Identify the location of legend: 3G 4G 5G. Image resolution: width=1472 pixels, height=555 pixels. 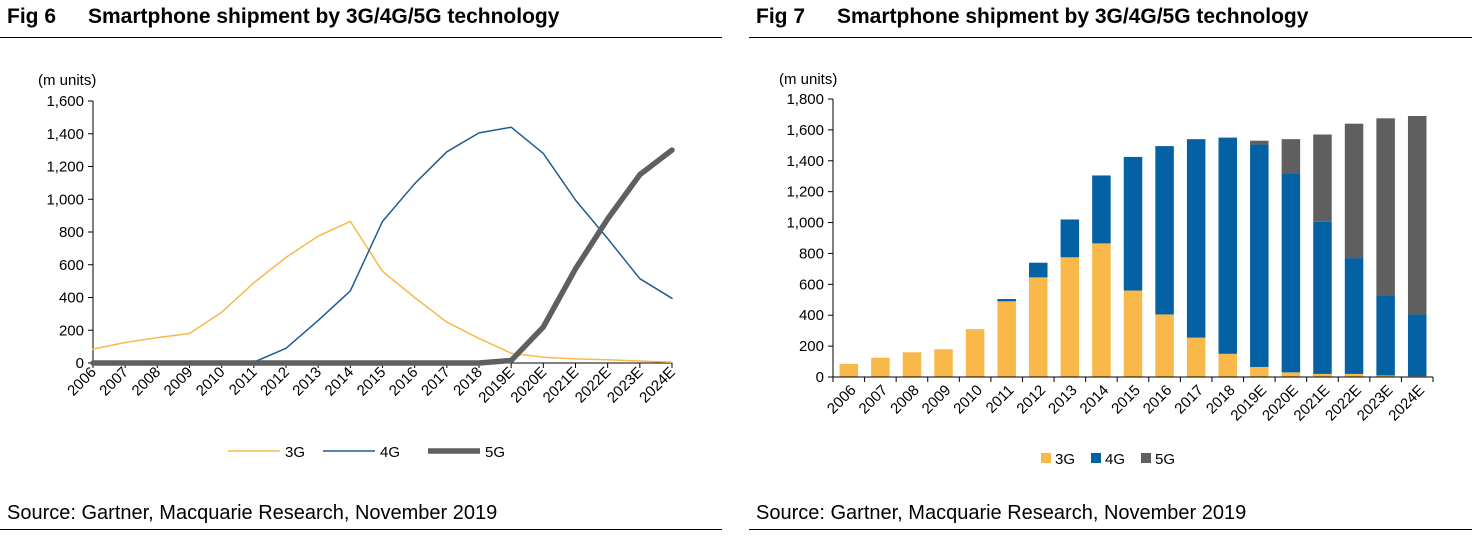
(1108, 459).